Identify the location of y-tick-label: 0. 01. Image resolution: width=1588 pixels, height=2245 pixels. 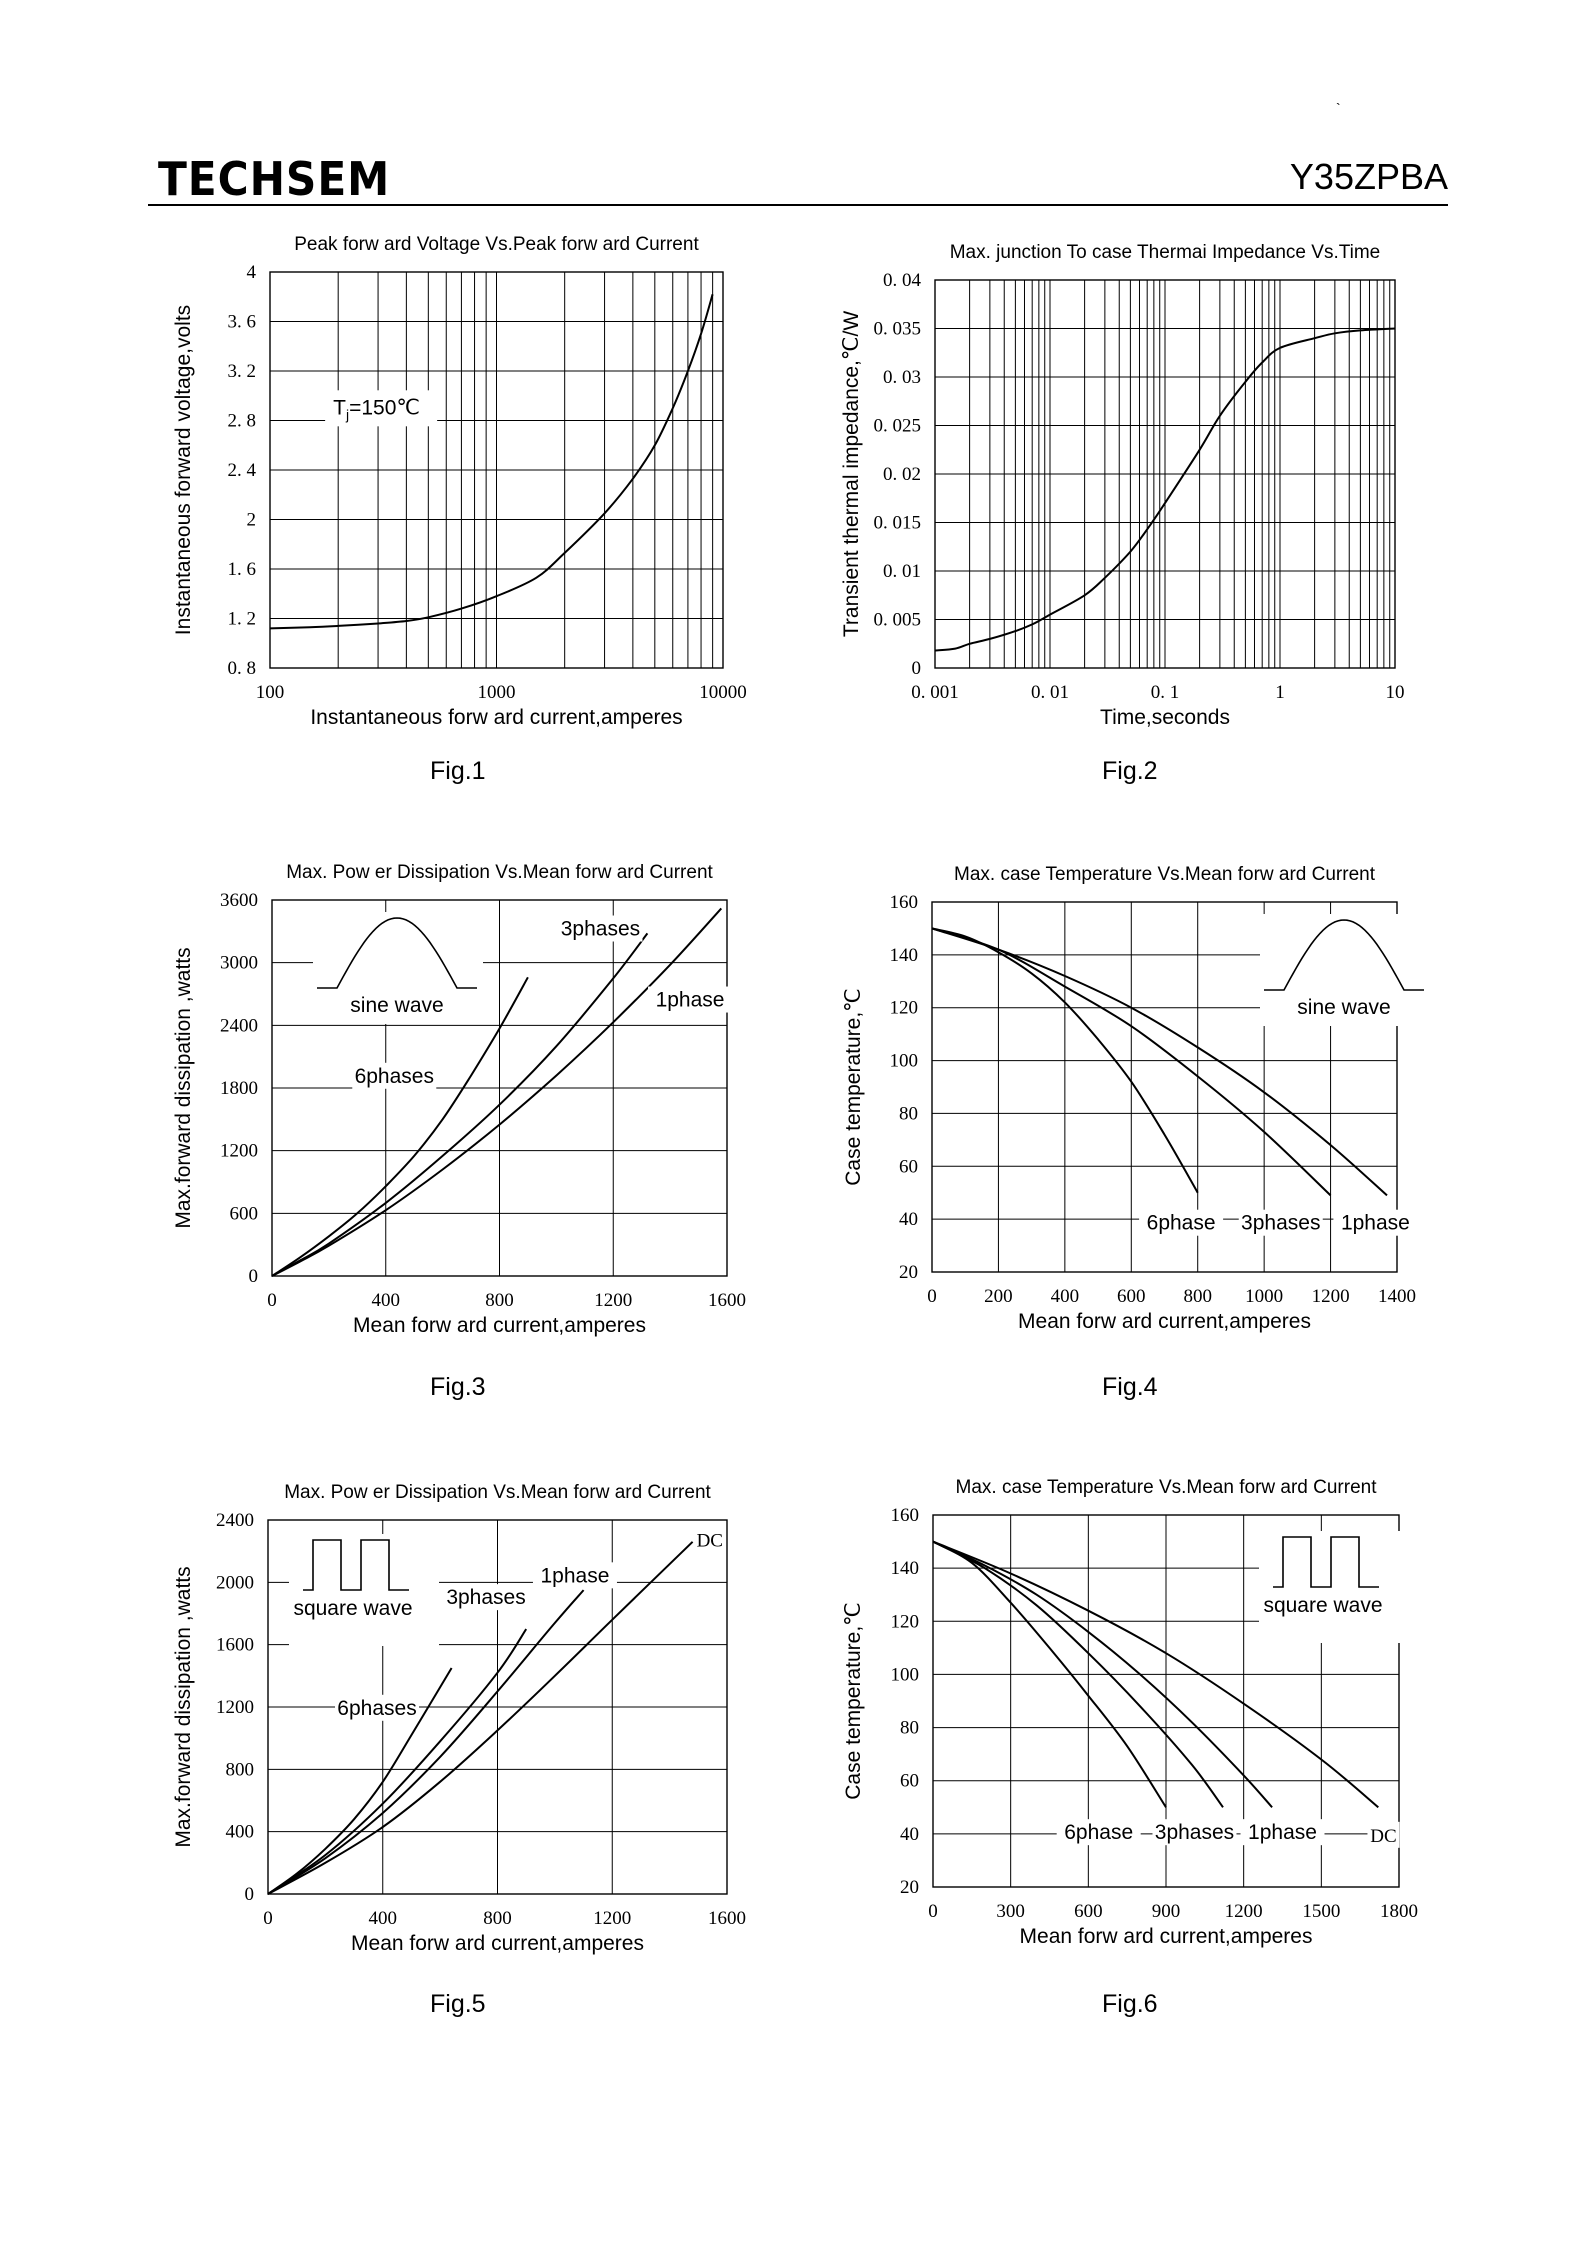
(902, 571).